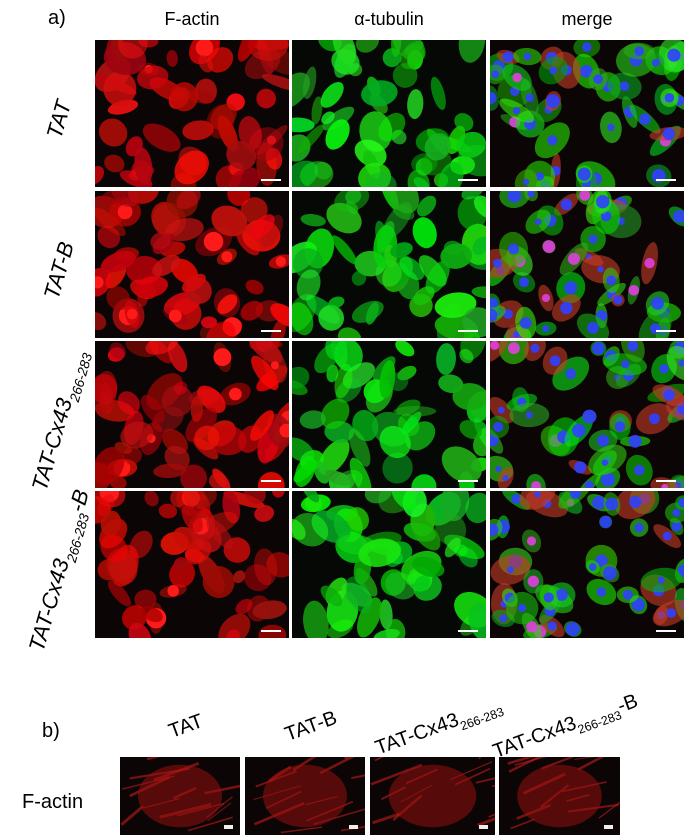  What do you see at coordinates (59, 270) in the screenshot?
I see `label: TAT-B` at bounding box center [59, 270].